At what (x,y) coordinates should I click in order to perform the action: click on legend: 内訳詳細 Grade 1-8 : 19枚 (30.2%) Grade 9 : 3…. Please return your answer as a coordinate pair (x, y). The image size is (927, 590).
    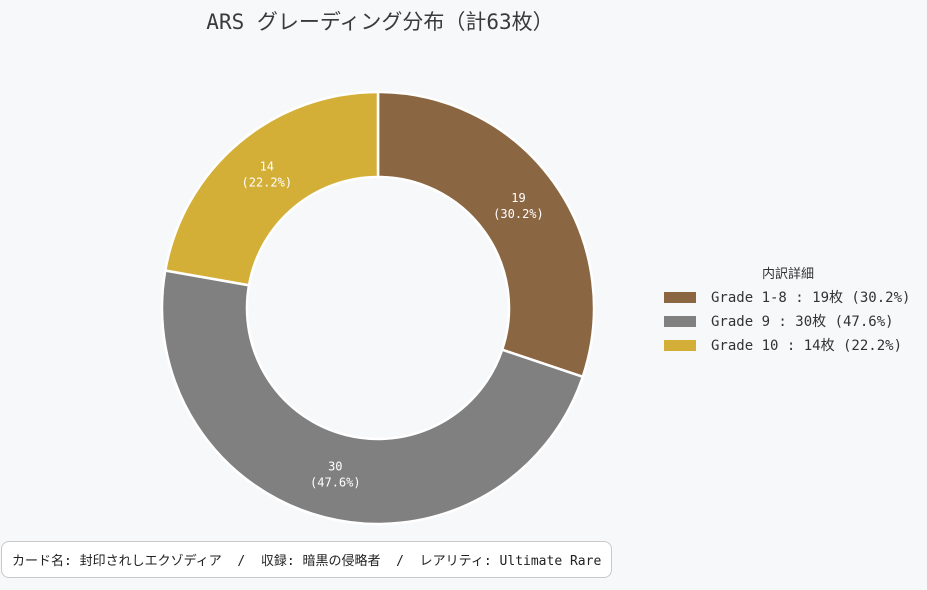
    Looking at the image, I should click on (794, 310).